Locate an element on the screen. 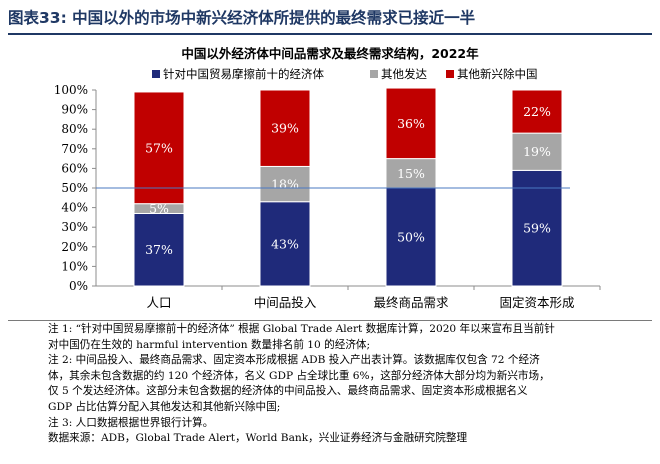 Image resolution: width=660 pixels, height=464 pixels. data-label: 37% is located at coordinates (159, 249).